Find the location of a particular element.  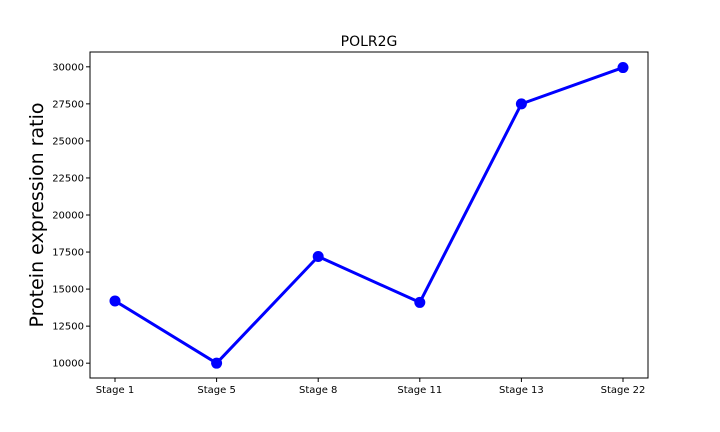

y-tick-label: 27500 is located at coordinates (68, 104).